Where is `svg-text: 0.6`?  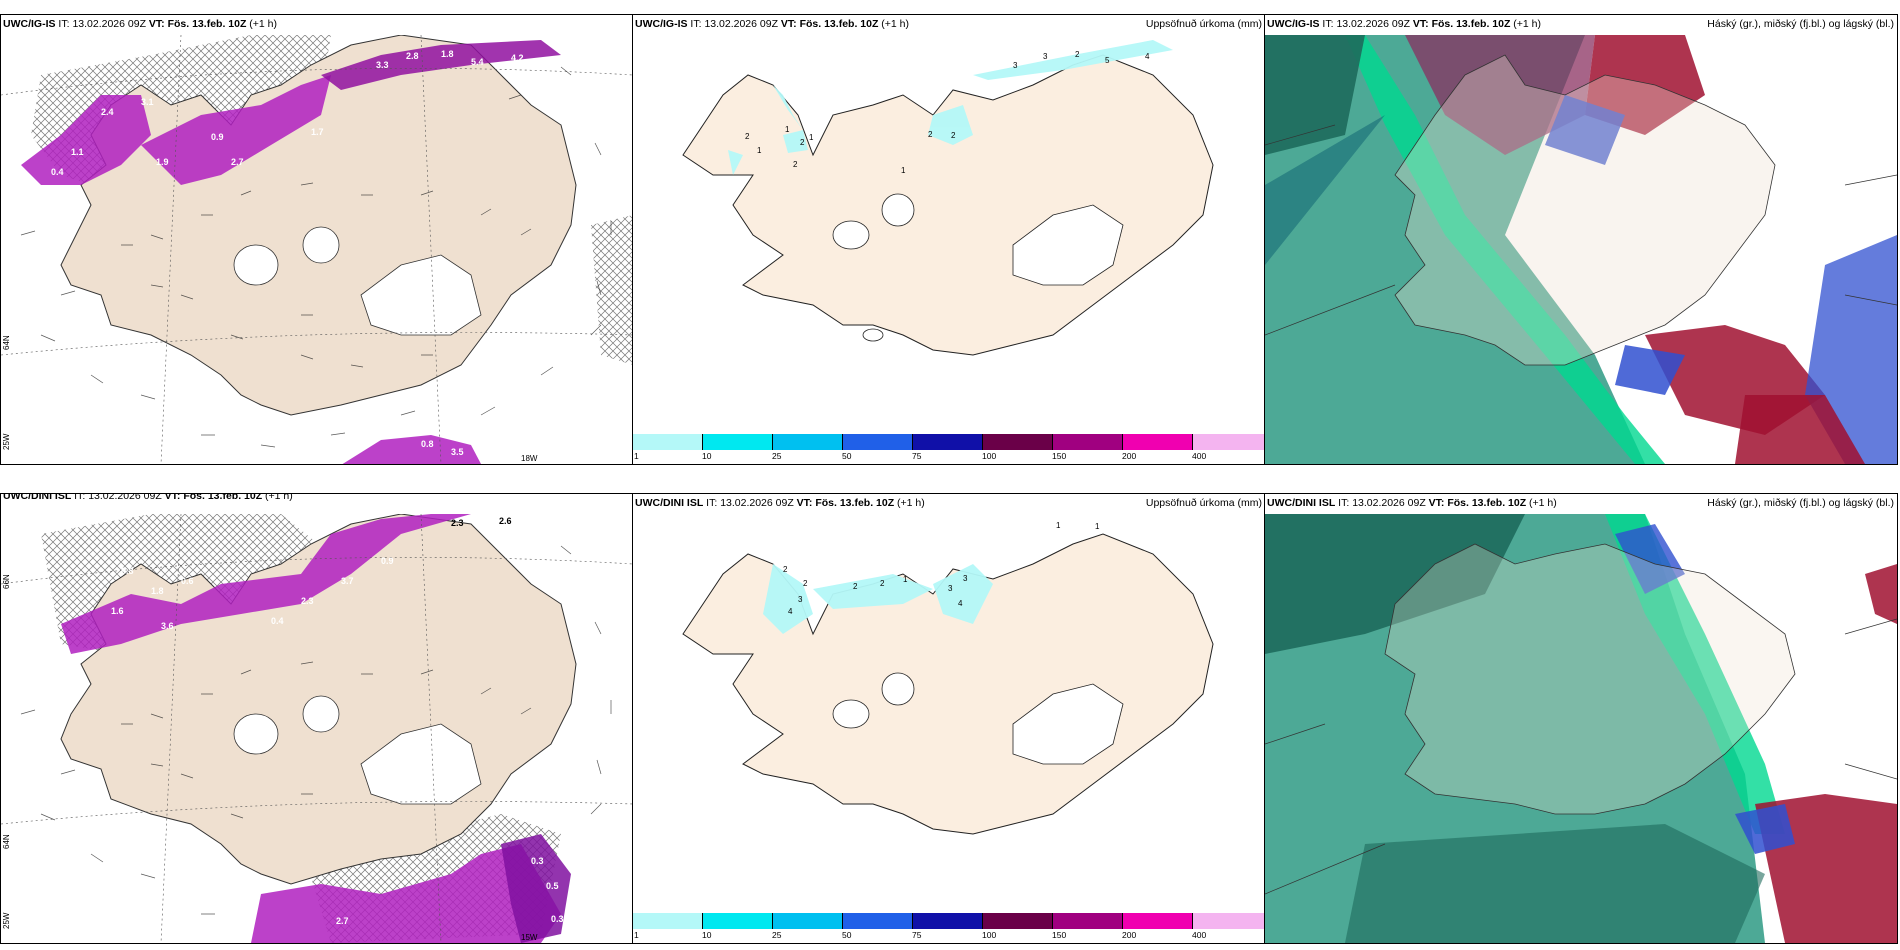 svg-text: 0.6 is located at coordinates (187, 581).